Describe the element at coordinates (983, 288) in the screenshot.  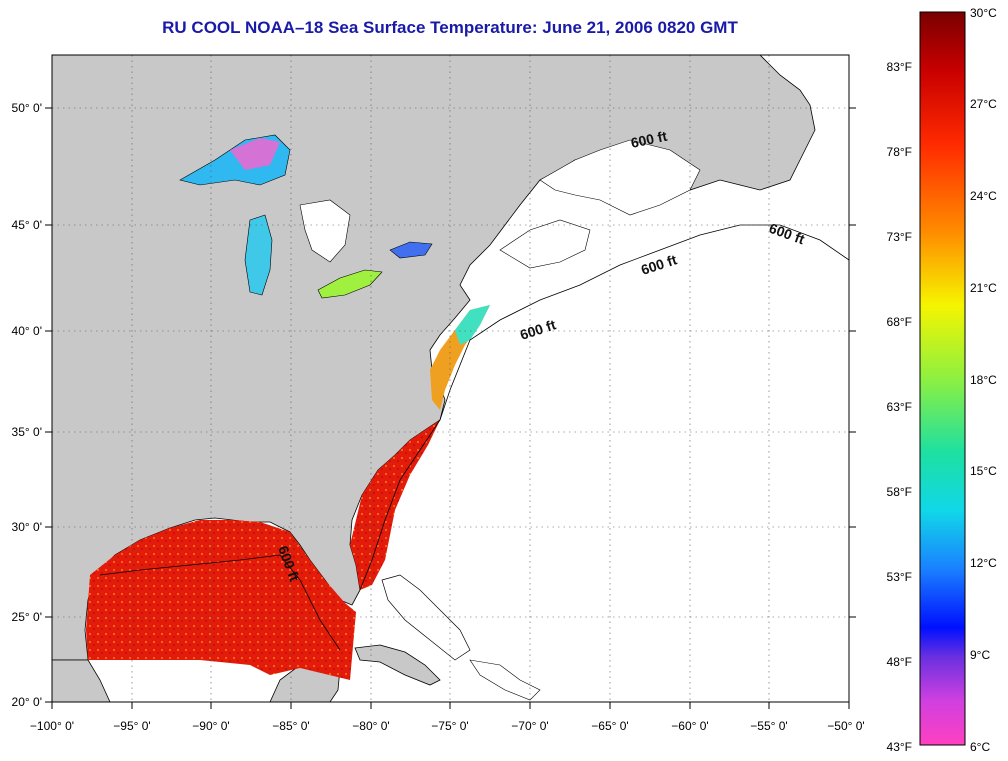
I see `colorbar-c-label: 21°C` at that location.